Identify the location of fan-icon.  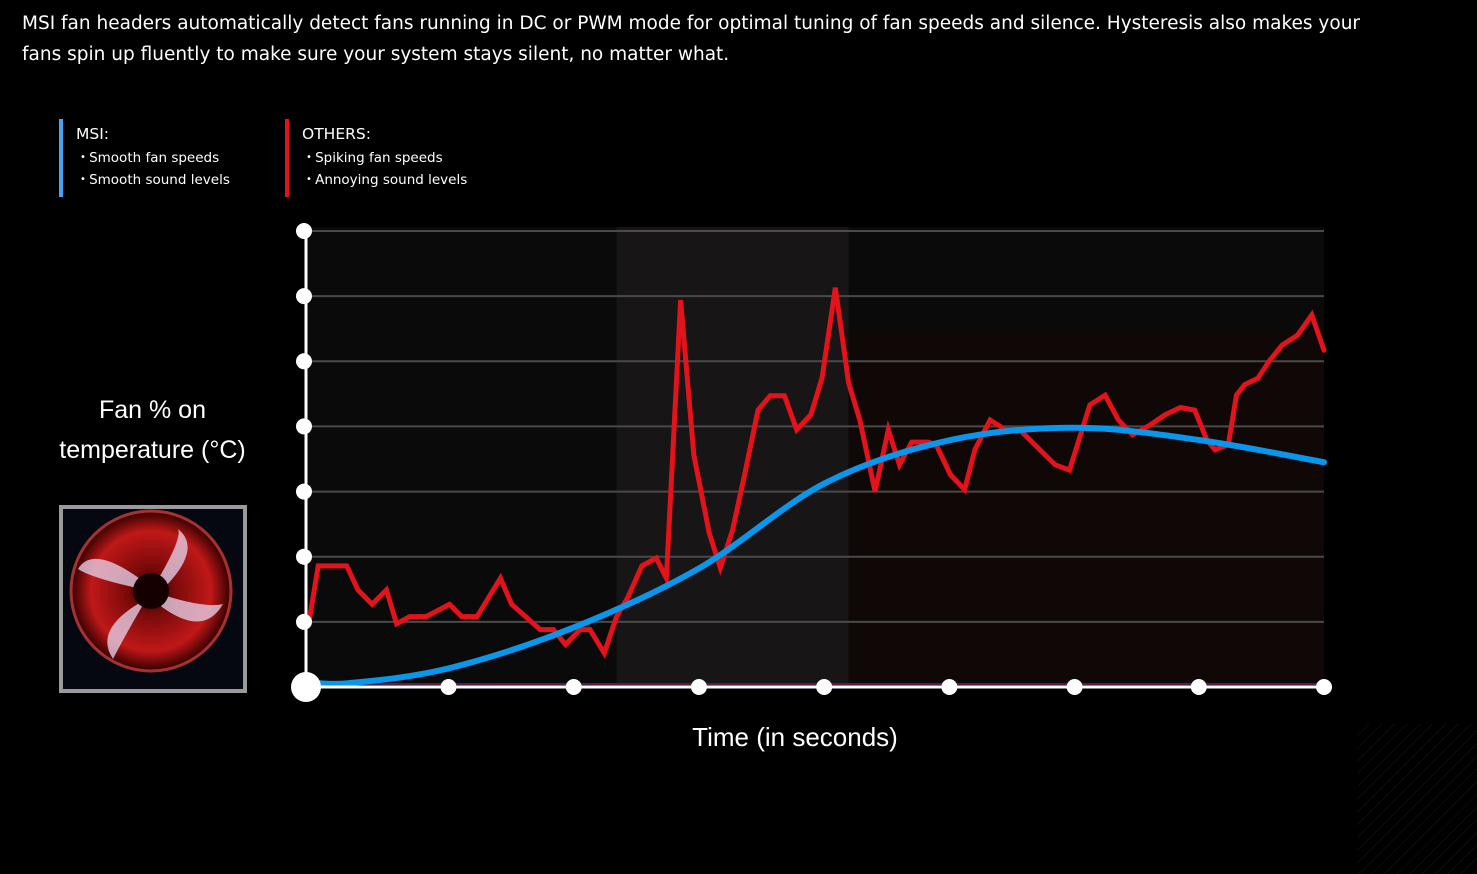
(153, 599).